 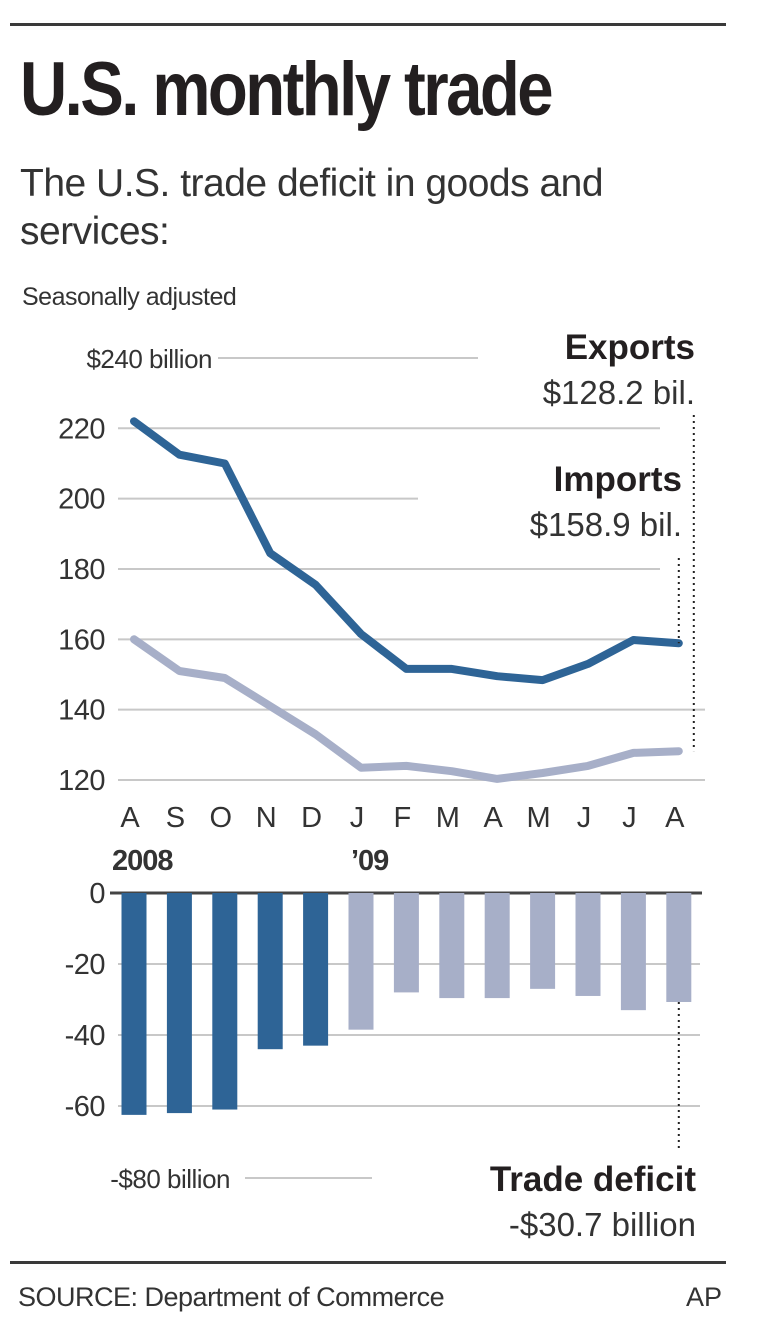 What do you see at coordinates (85, 965) in the screenshot?
I see `y-tick-label: -20` at bounding box center [85, 965].